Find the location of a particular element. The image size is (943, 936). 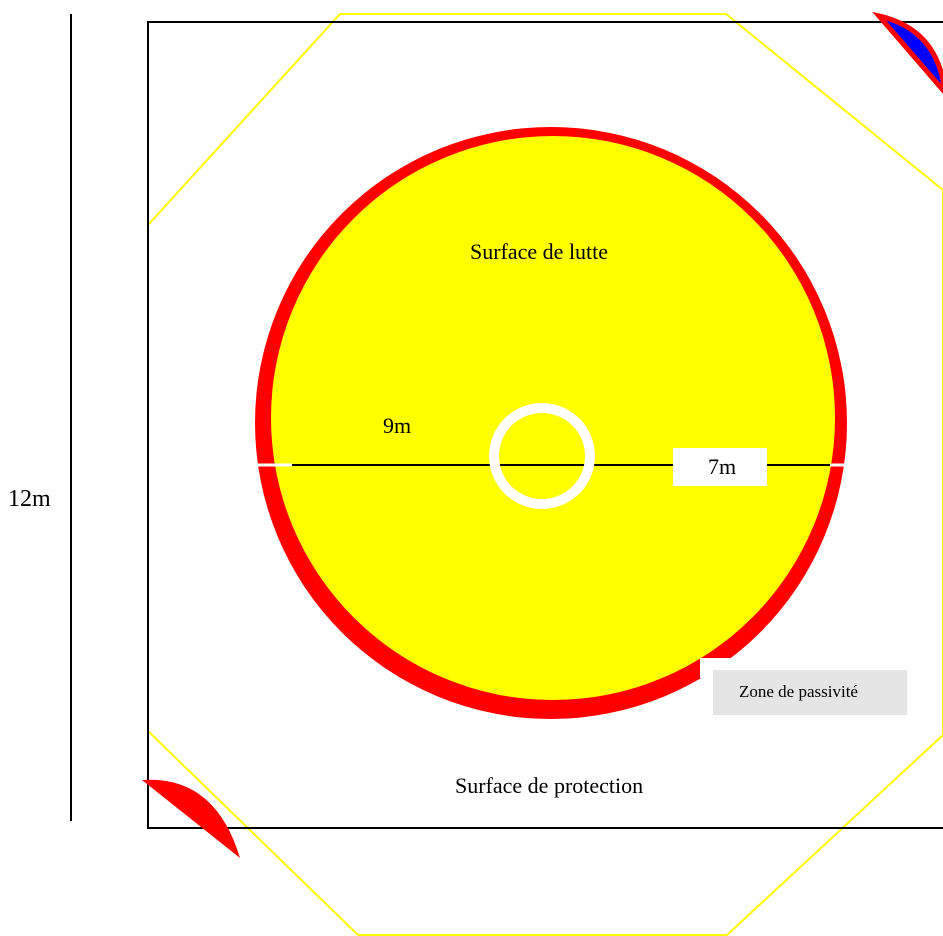

dimension-label-9m: 9m is located at coordinates (397, 425).